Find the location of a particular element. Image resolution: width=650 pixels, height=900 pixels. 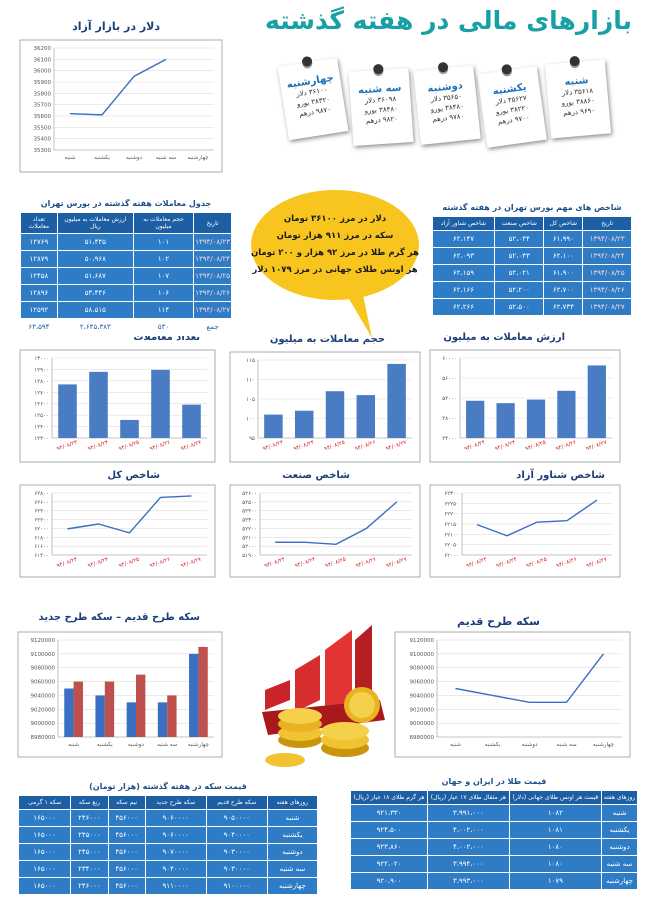

table-cell: ۱۰۲ is located at coordinates (163, 259).